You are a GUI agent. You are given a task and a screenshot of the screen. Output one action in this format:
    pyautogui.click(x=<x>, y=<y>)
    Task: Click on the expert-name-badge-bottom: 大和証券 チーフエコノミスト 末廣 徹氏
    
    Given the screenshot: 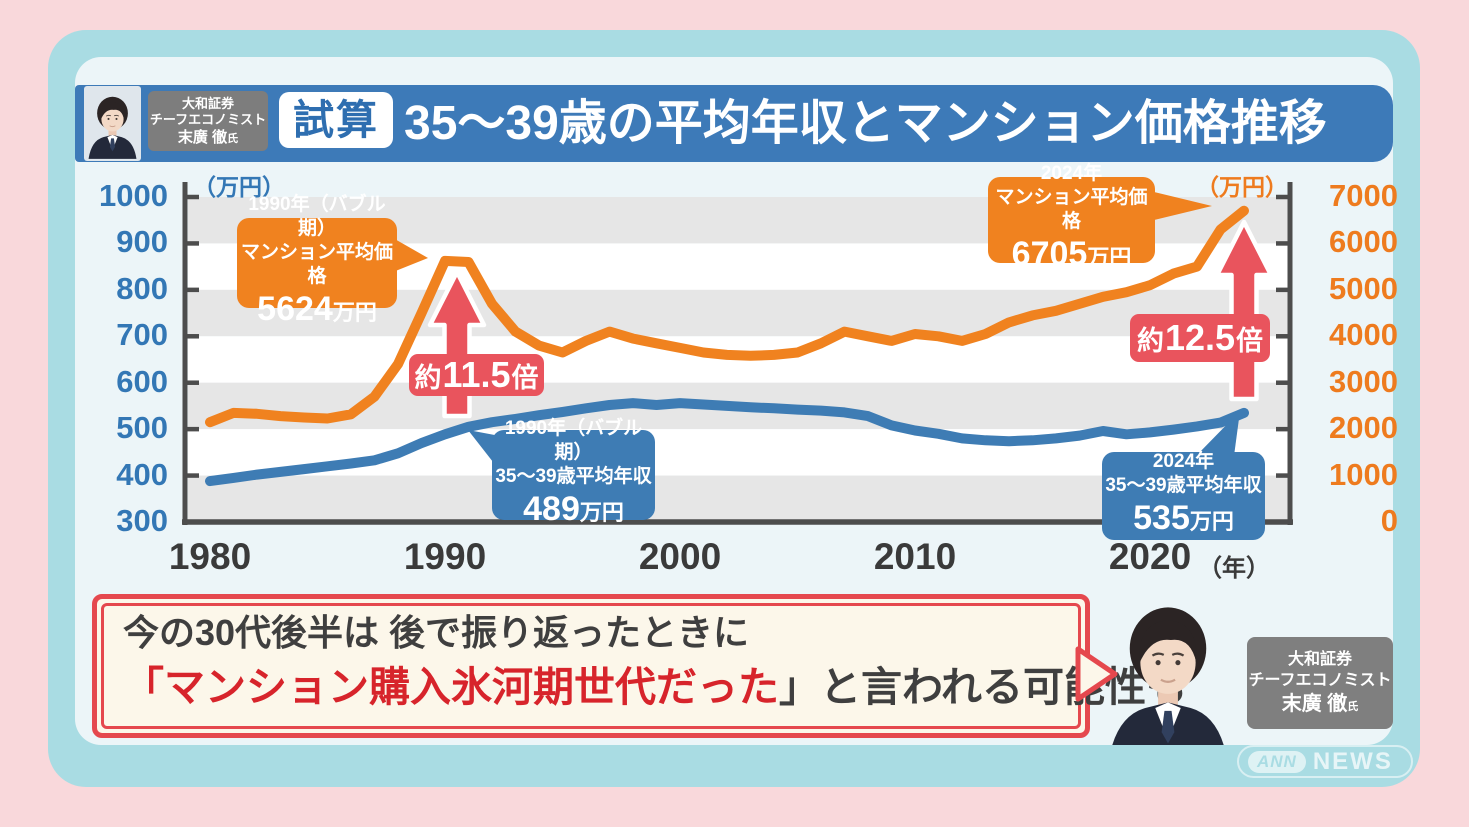 What is the action you would take?
    pyautogui.click(x=1320, y=683)
    